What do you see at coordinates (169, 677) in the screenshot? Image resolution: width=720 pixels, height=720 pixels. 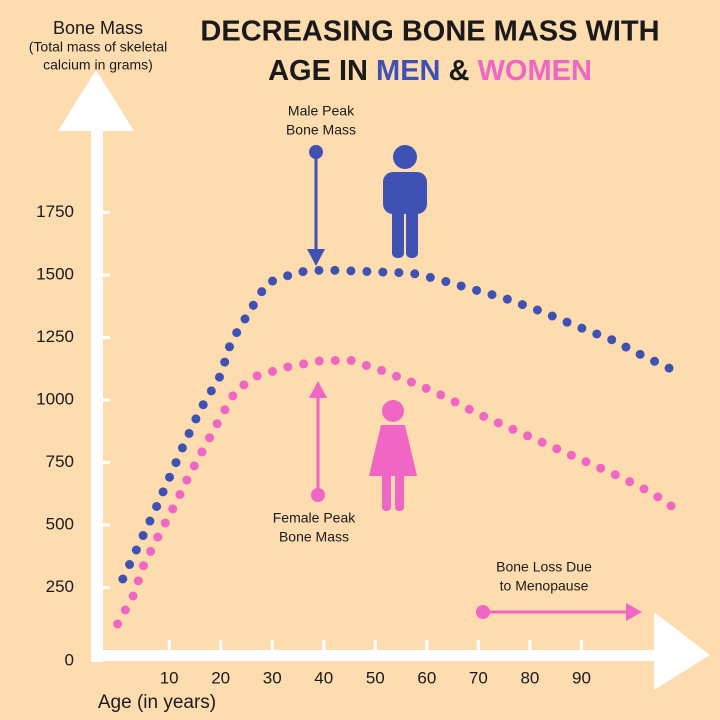 I see `x-tick-label: 10` at bounding box center [169, 677].